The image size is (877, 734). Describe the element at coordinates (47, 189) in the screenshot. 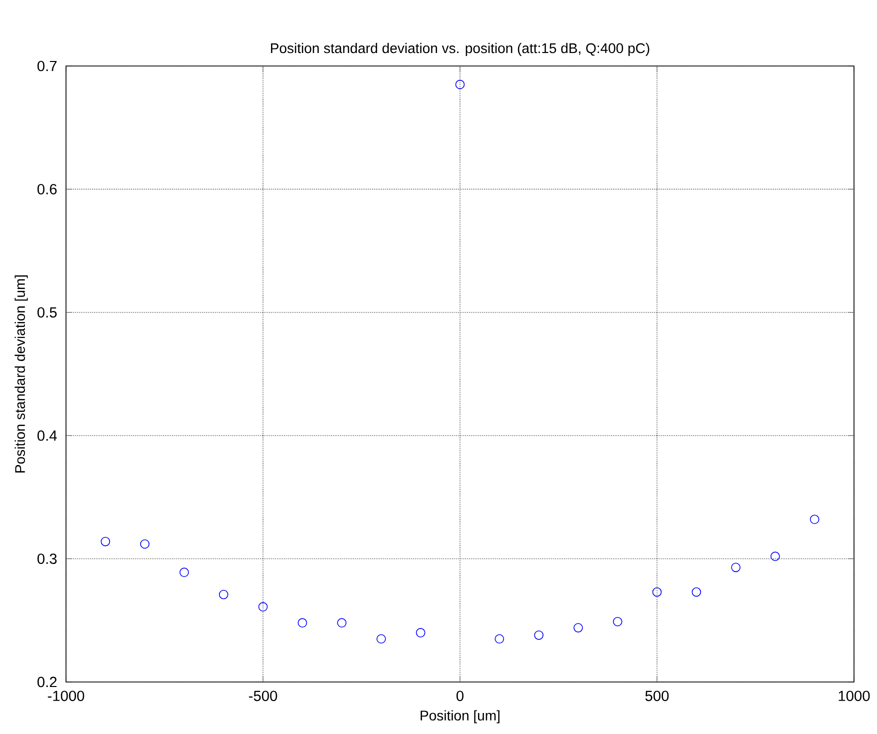

I see `y-tick-label: 0.6` at that location.